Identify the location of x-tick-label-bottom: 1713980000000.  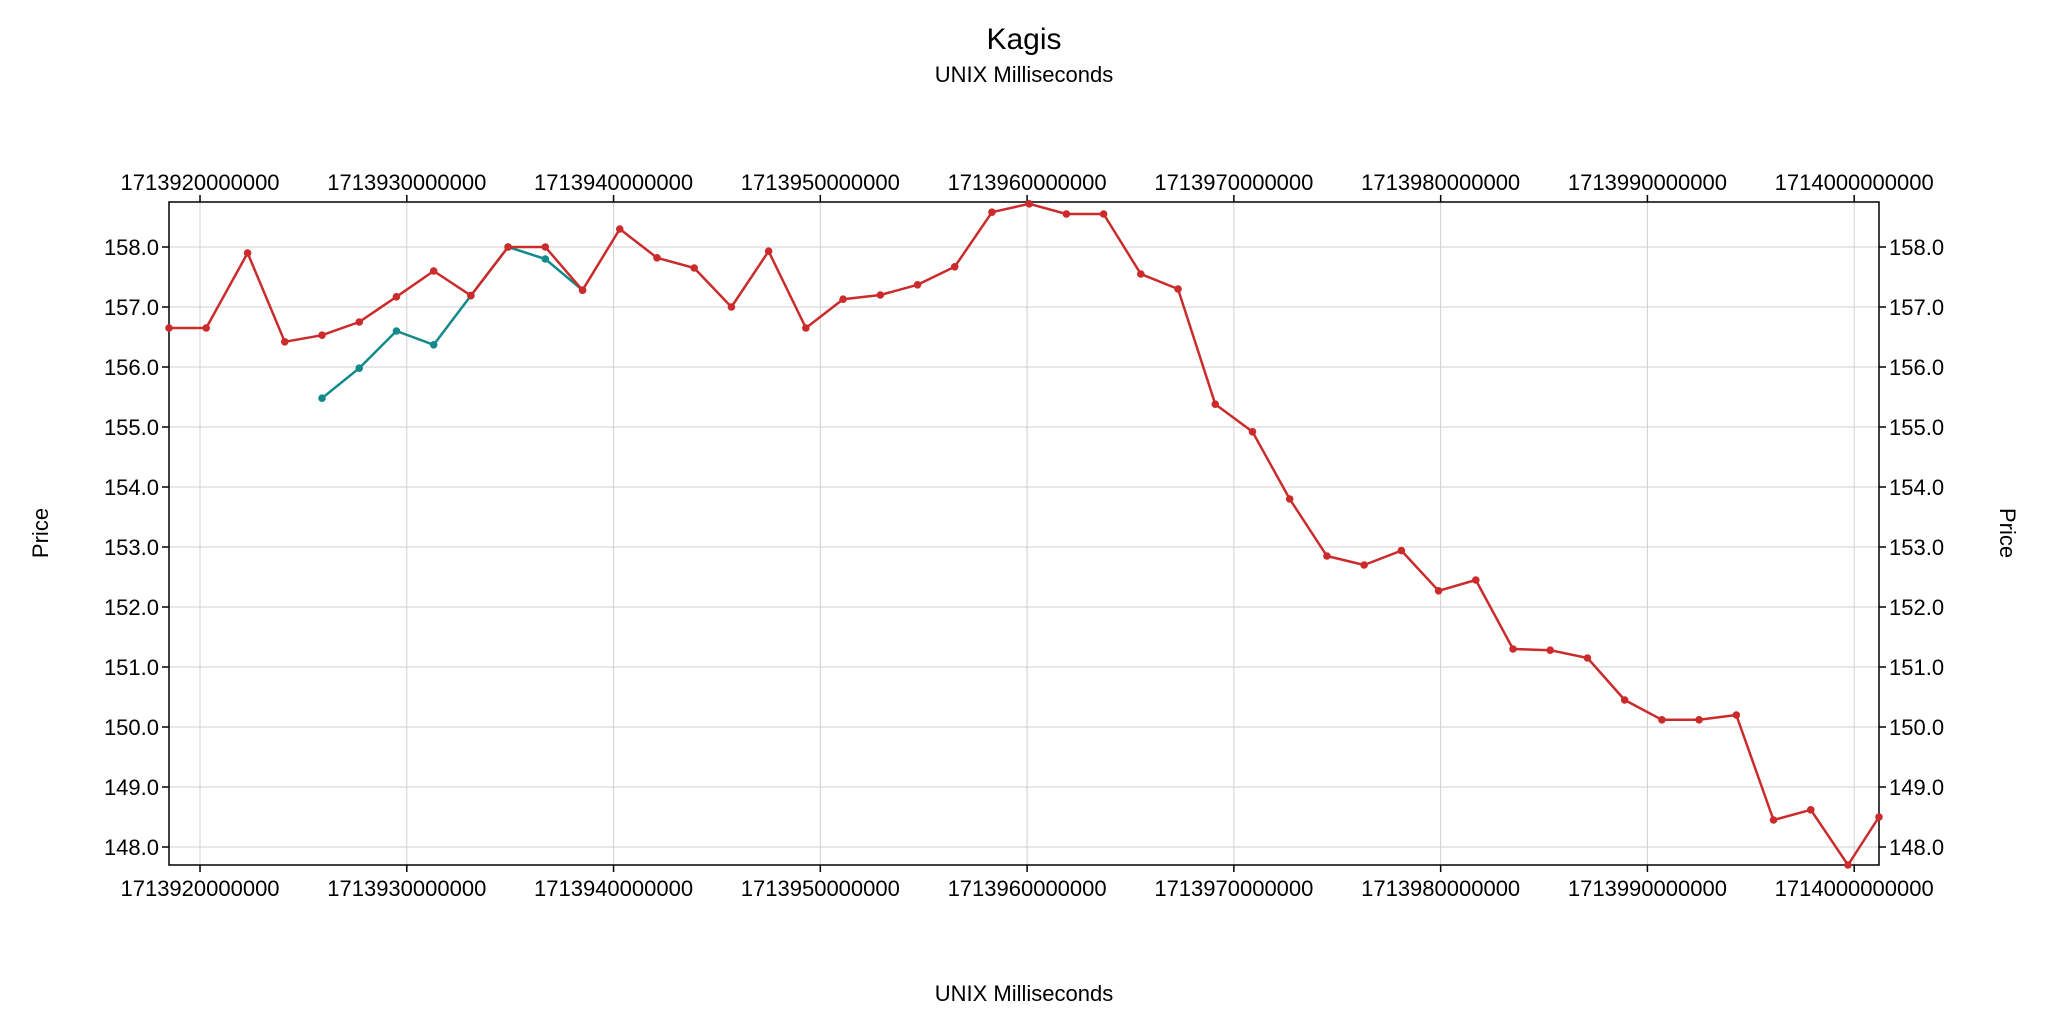
(1440, 888).